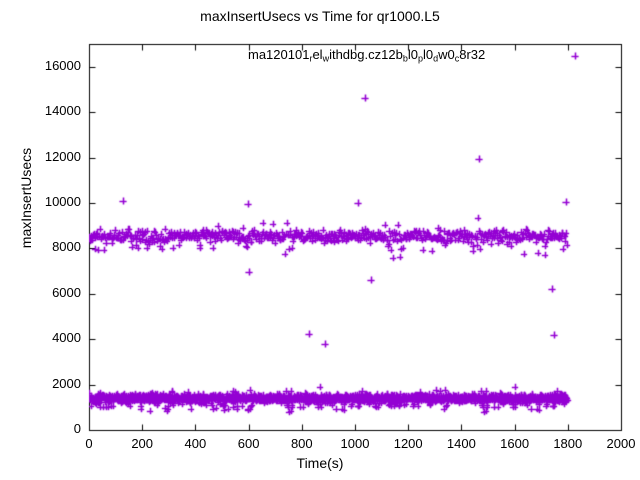 This screenshot has height=480, width=640. Describe the element at coordinates (66, 247) in the screenshot. I see `y-tick-label: 8000` at that location.